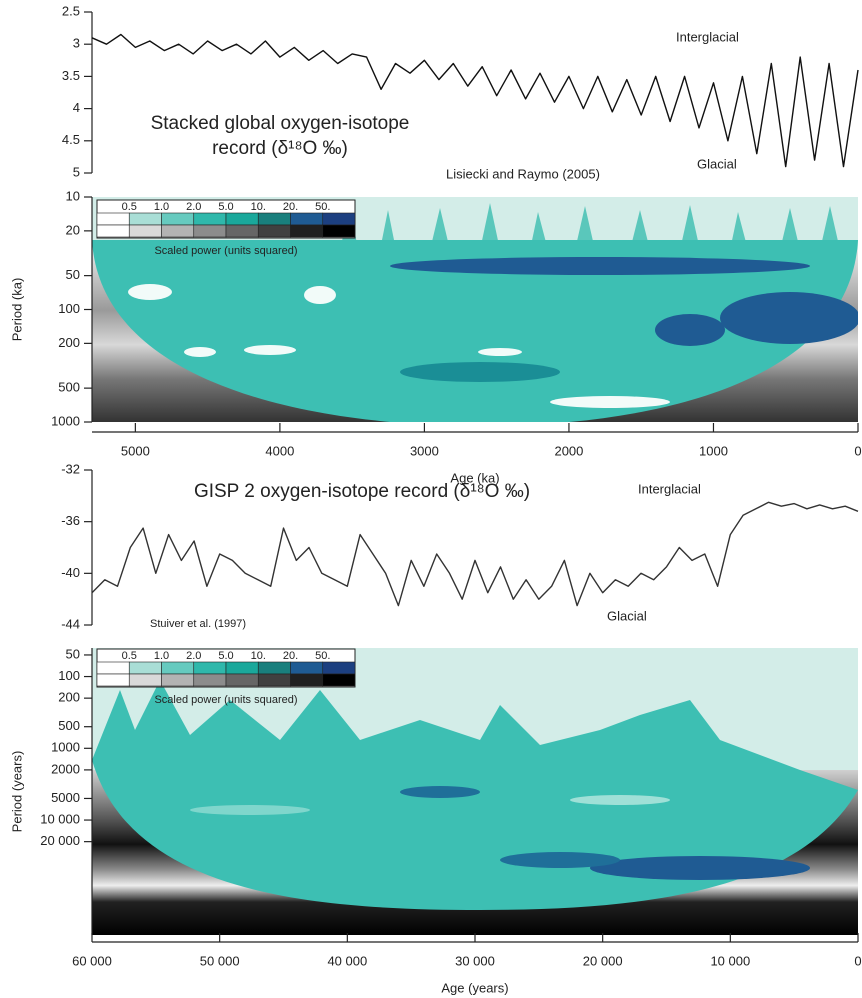 The height and width of the screenshot is (998, 862). What do you see at coordinates (135, 450) in the screenshot?
I see `x-tick-label: 5000` at bounding box center [135, 450].